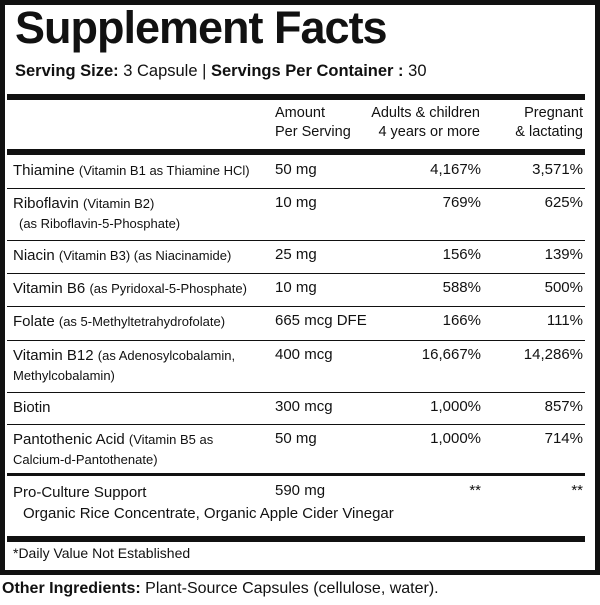 The height and width of the screenshot is (605, 600). What do you see at coordinates (563, 438) in the screenshot?
I see `dv-pregnant: 714%` at bounding box center [563, 438].